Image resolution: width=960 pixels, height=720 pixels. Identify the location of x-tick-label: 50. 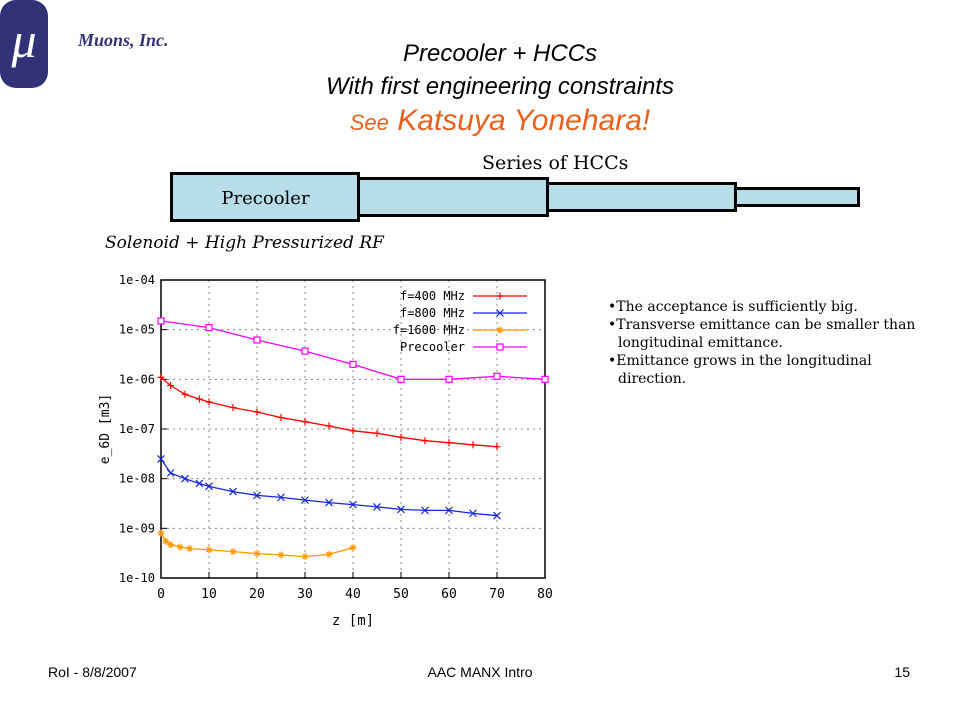
(401, 594).